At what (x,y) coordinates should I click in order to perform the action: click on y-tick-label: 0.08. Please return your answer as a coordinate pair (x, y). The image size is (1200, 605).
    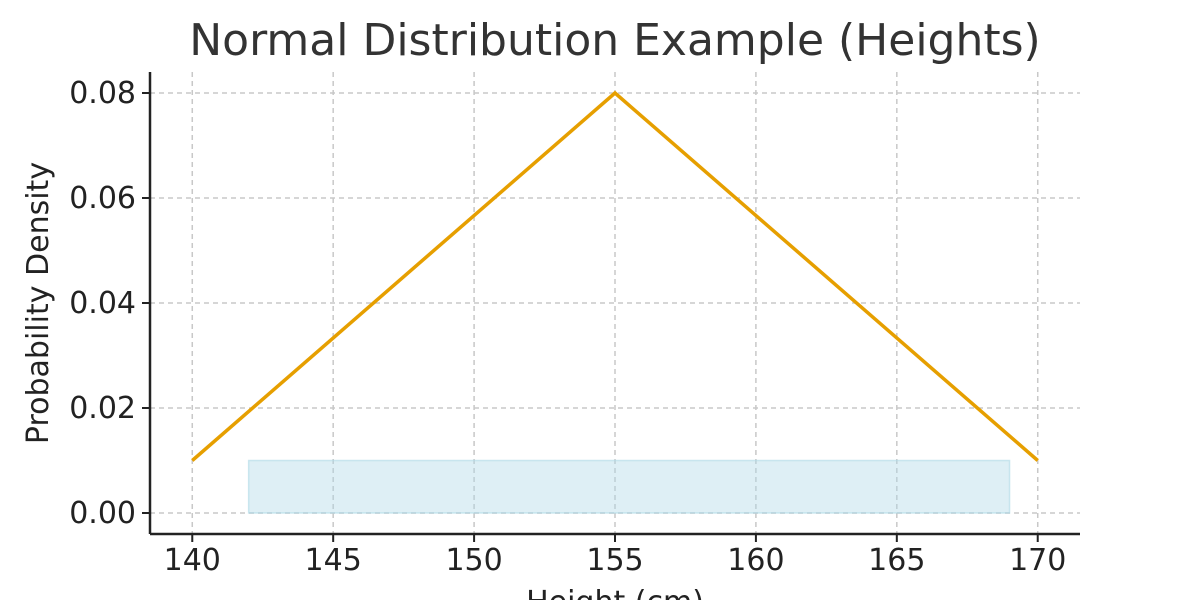
    Looking at the image, I should click on (102, 93).